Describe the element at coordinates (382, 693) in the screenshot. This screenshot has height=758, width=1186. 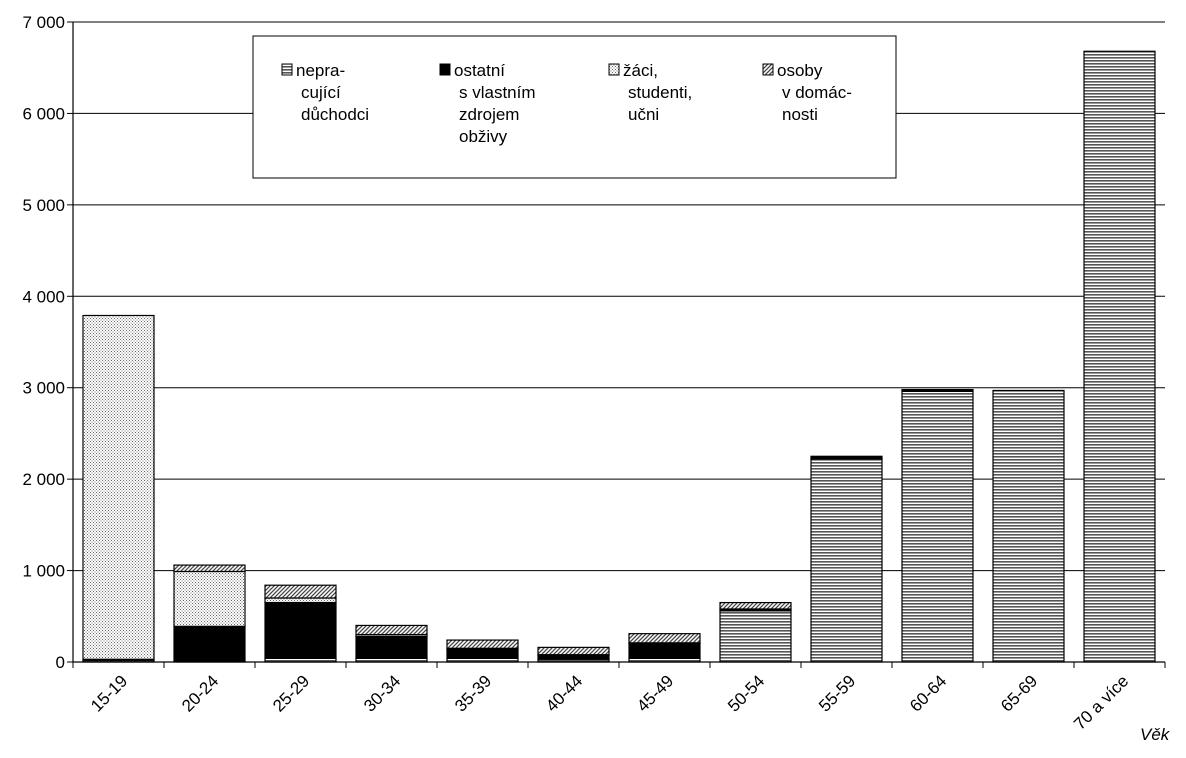
I see `x-tick-label: 30-34` at that location.